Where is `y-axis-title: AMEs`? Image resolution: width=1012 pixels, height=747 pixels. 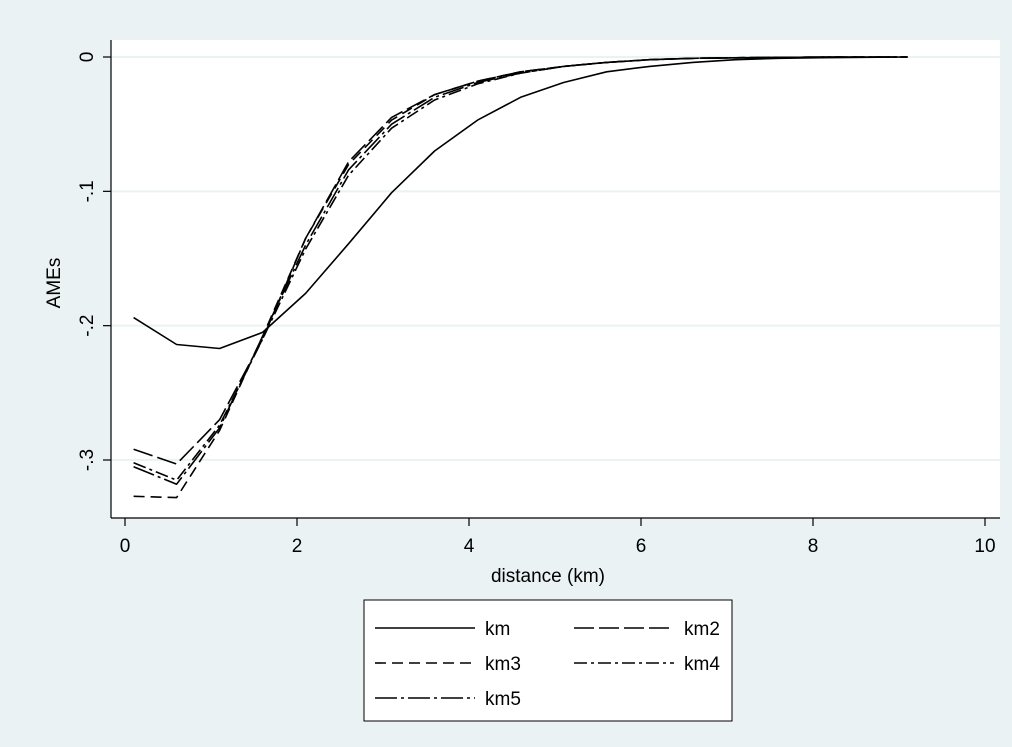 y-axis-title: AMEs is located at coordinates (54, 283).